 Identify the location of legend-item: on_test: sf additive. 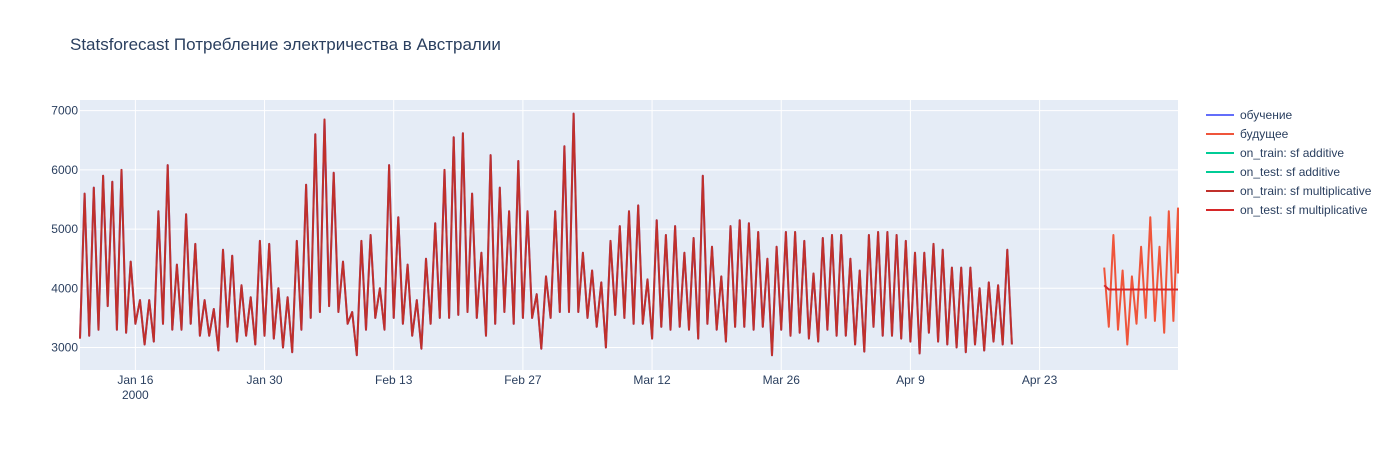
(1273, 172).